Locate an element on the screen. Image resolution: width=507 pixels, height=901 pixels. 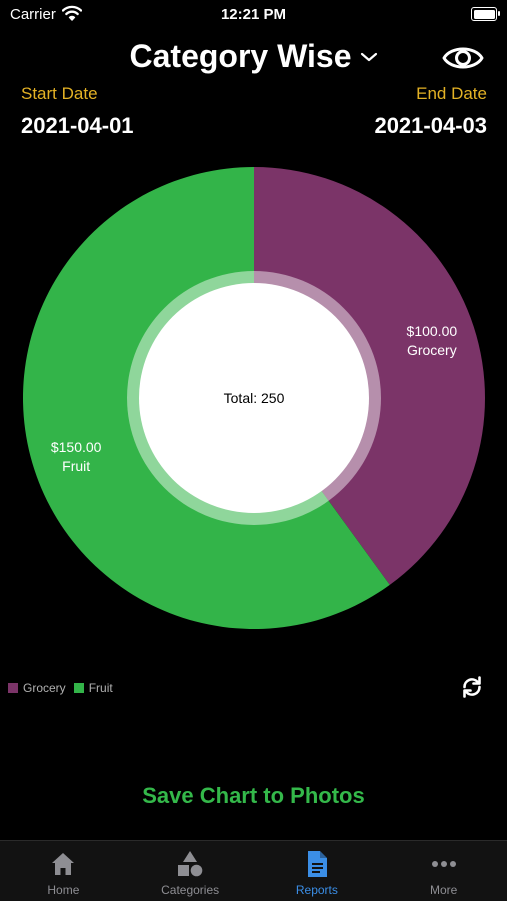
tab-bar: Home Categories Reports More is located at coordinates (253, 870).